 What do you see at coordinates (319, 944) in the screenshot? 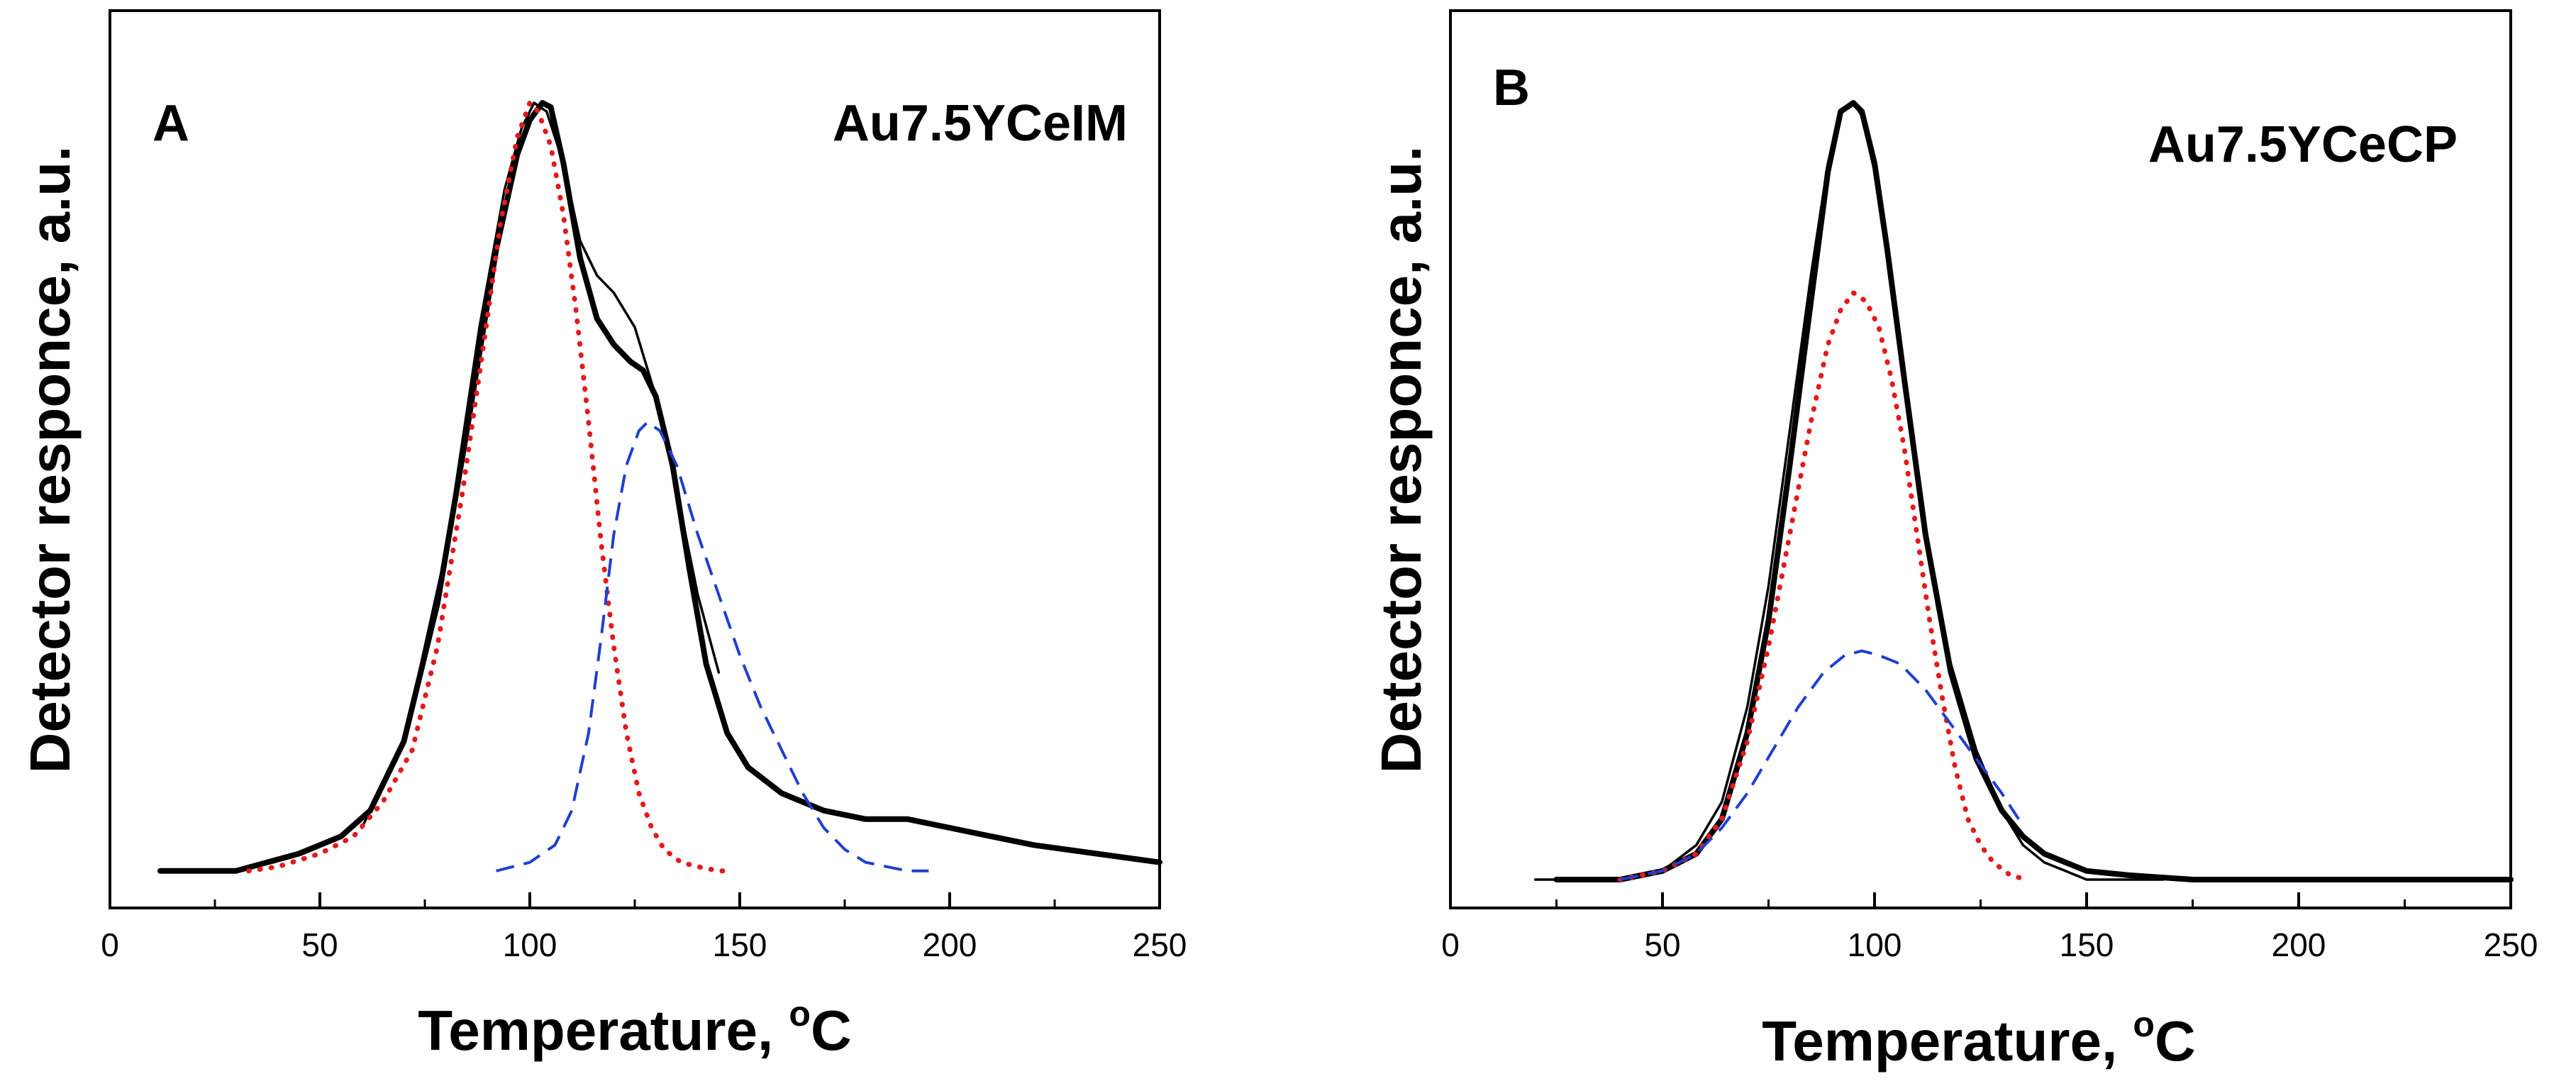
I see `panel-a-x-tick-label: 50` at bounding box center [319, 944].